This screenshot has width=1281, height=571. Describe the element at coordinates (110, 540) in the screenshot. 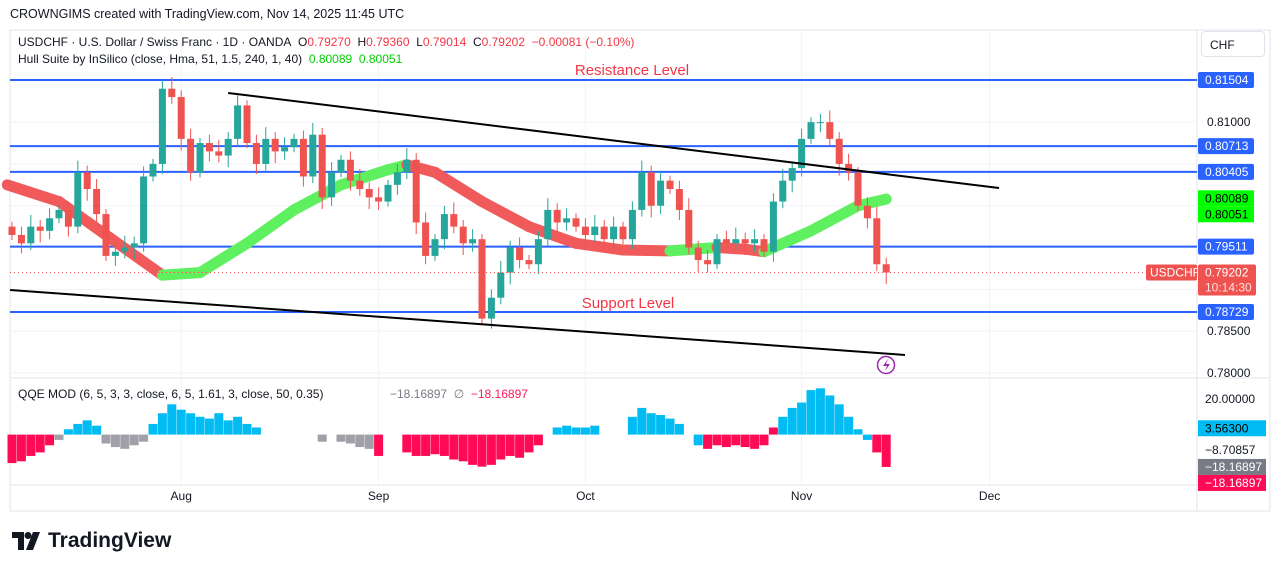

I see `logo-text: TradingView` at that location.